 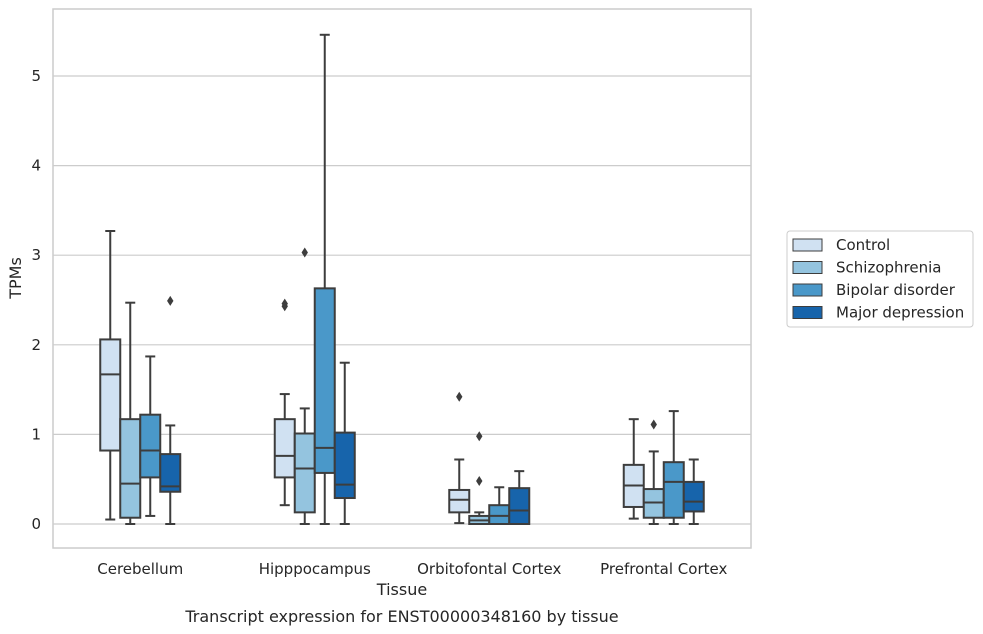 What do you see at coordinates (36, 524) in the screenshot?
I see `y-tick-label: 0` at bounding box center [36, 524].